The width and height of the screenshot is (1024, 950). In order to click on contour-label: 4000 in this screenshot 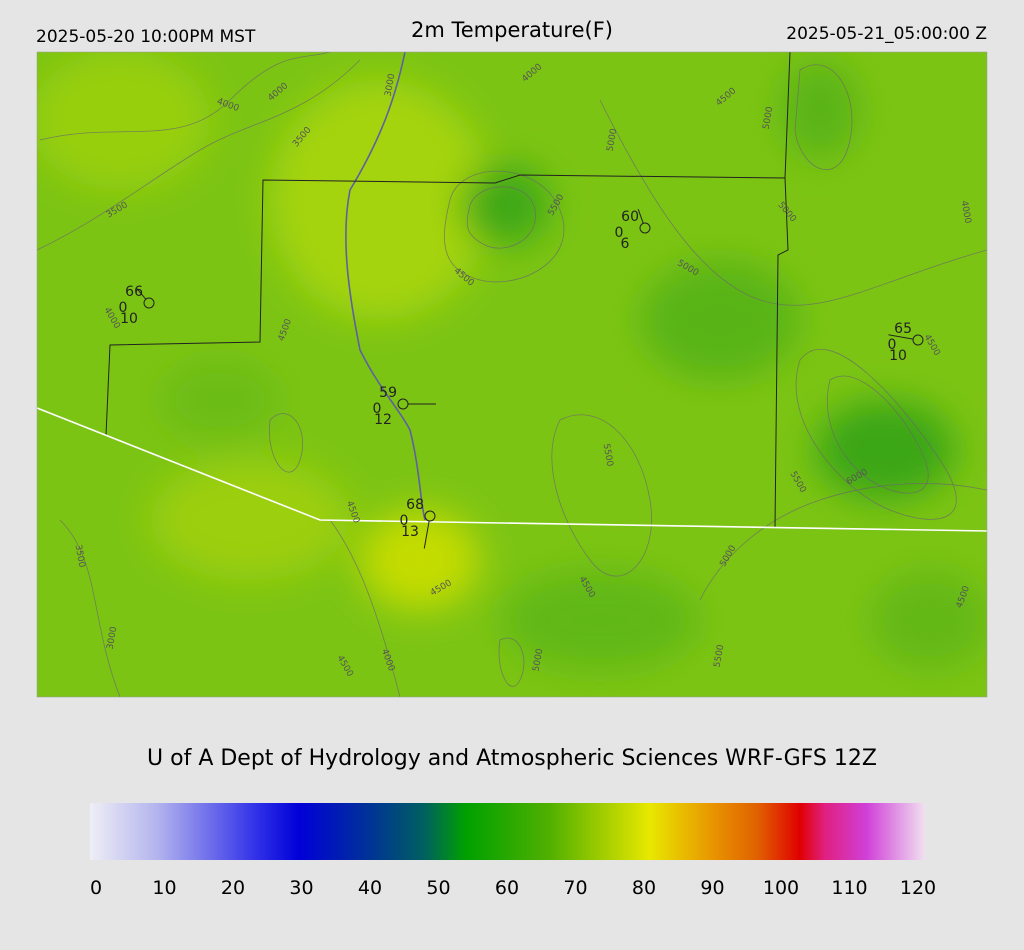, I will do `click(966, 212)`.